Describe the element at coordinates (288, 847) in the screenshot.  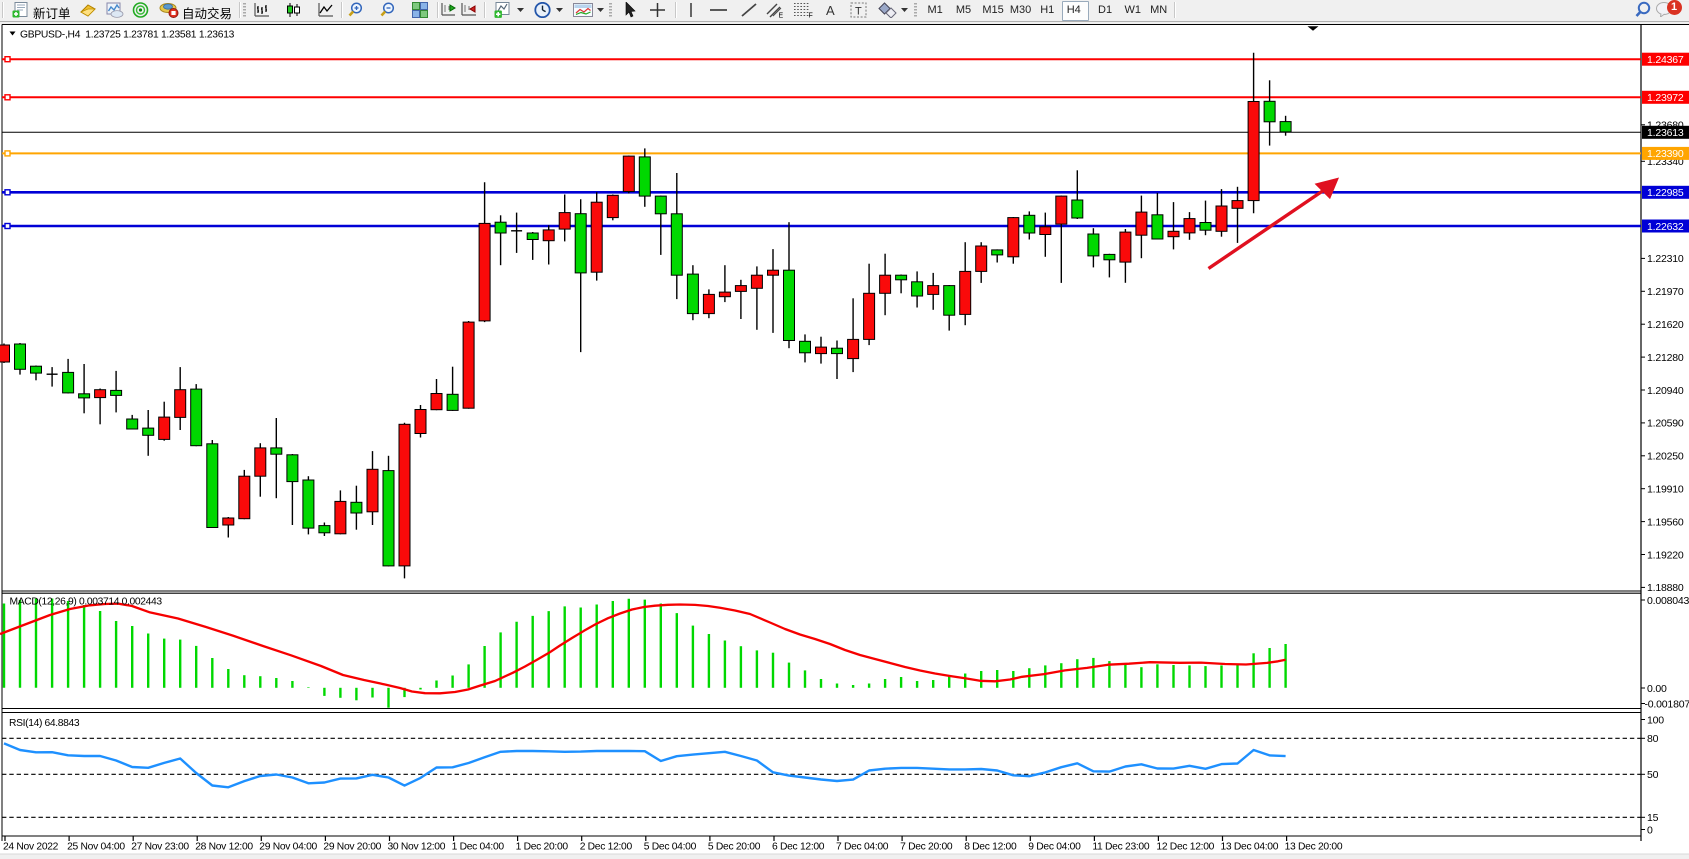
I see `svg-text: 29 Nov 04:00` at that location.